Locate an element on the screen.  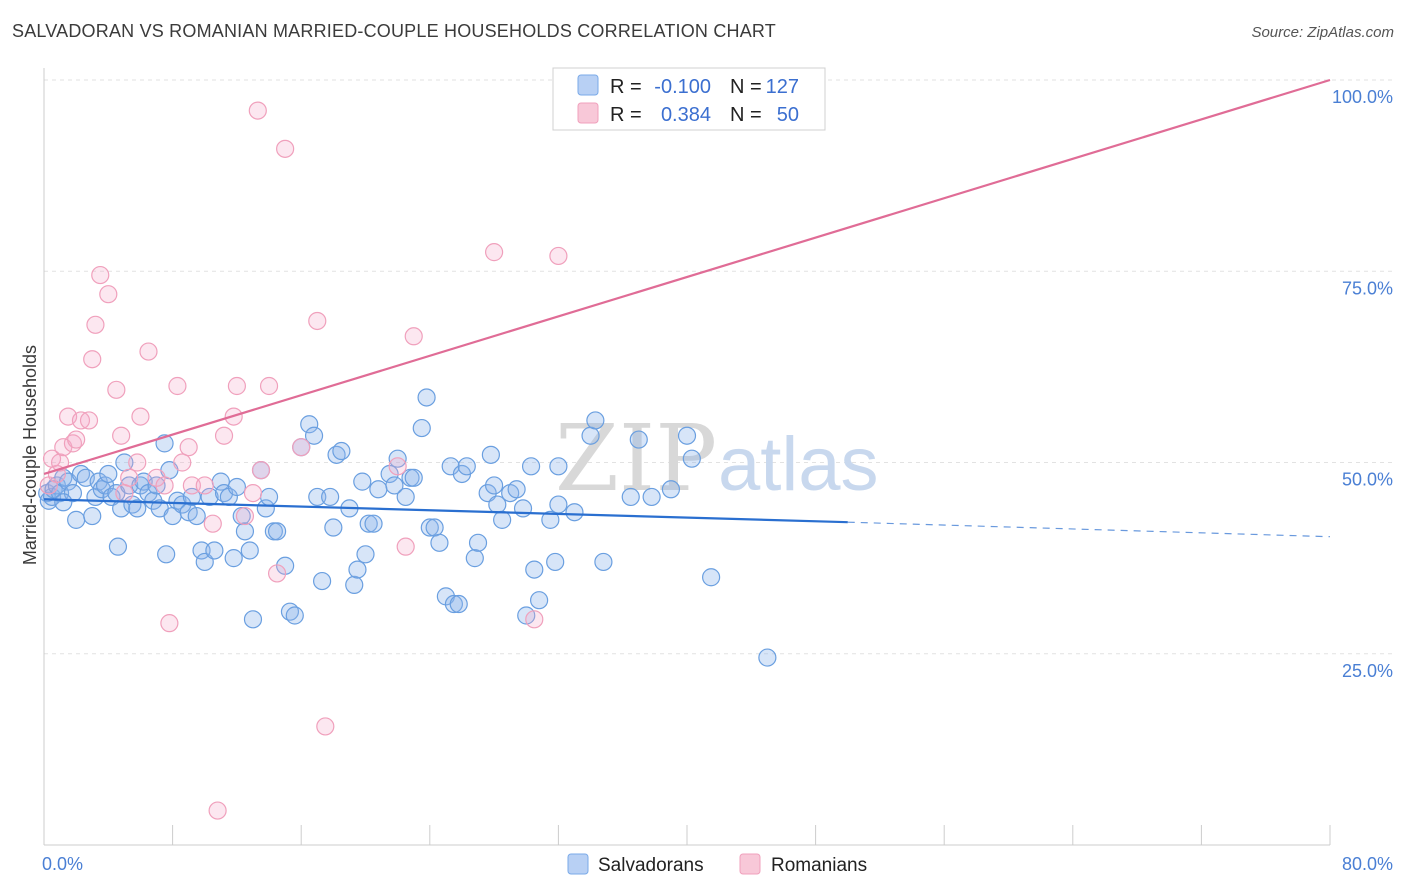
series-legend-label-salvadorans: Salvadorans is located at coordinates (651, 865).